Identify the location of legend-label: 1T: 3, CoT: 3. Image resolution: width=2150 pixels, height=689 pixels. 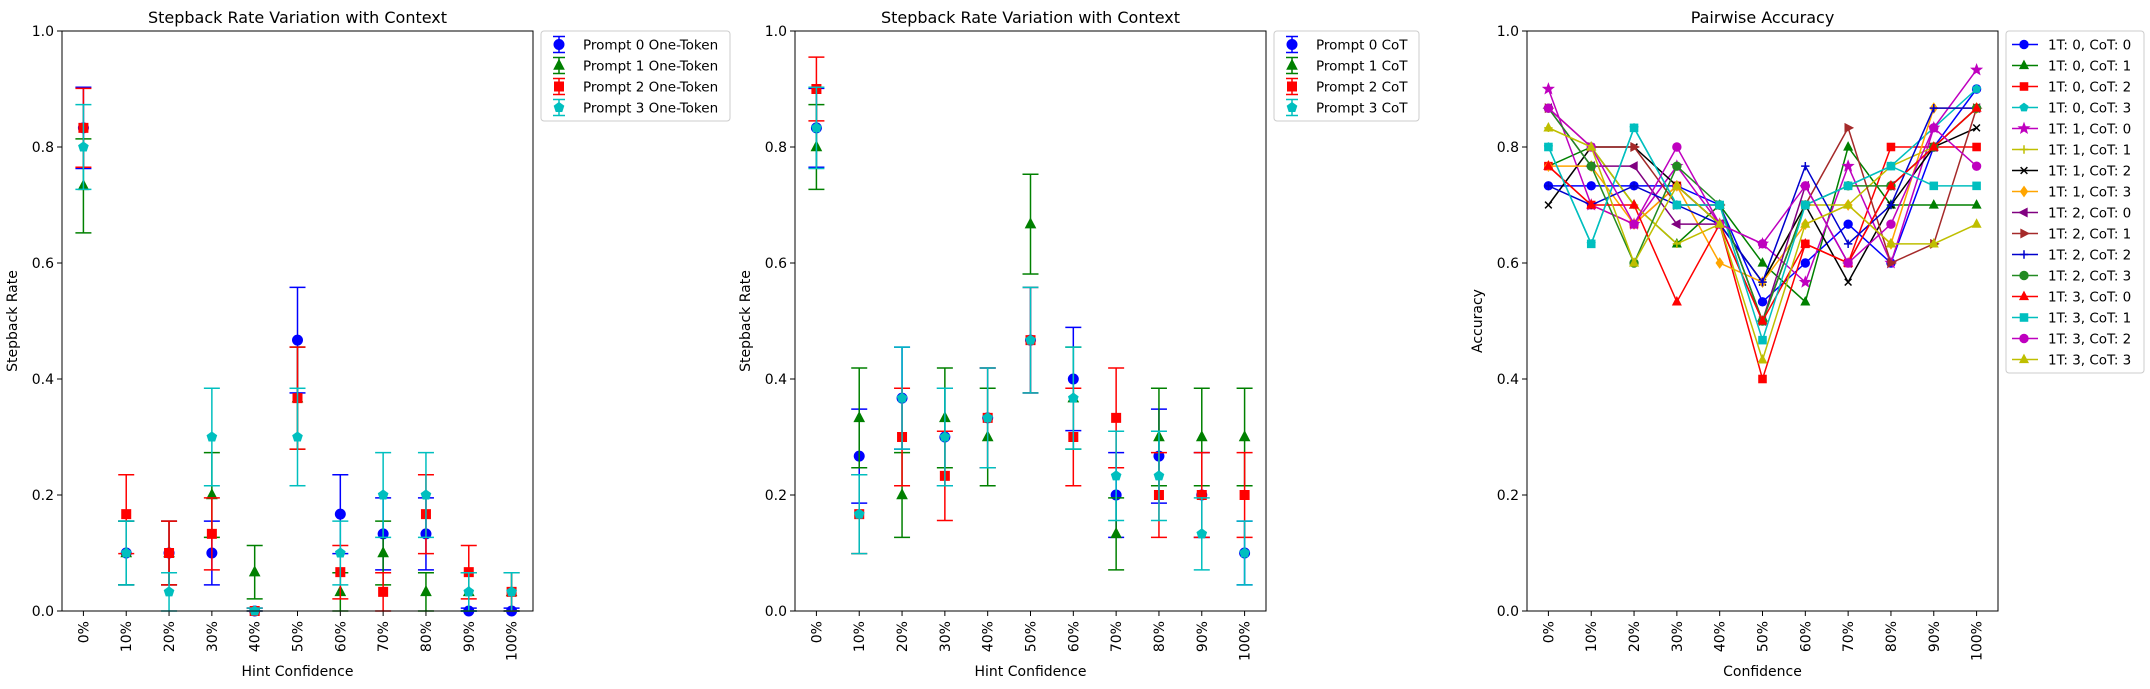
(2089, 361).